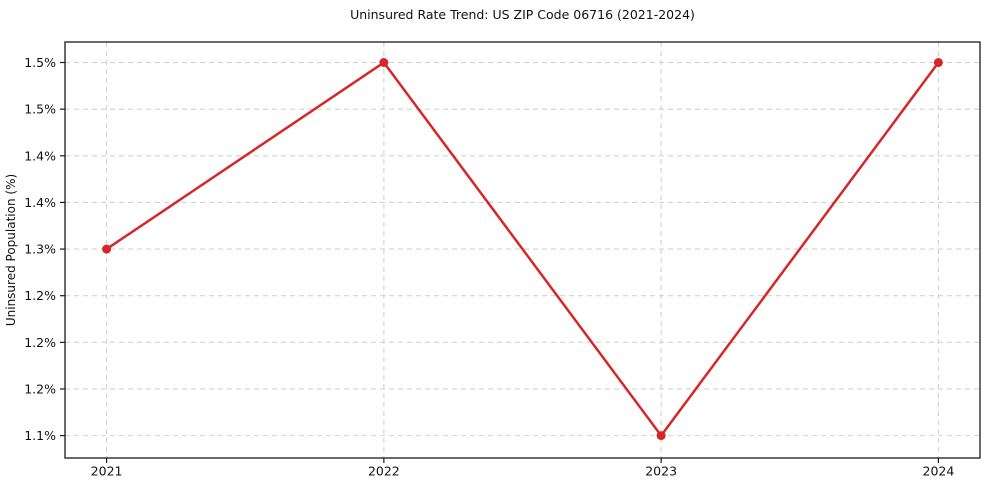  I want to click on data-point-2021, so click(107, 249).